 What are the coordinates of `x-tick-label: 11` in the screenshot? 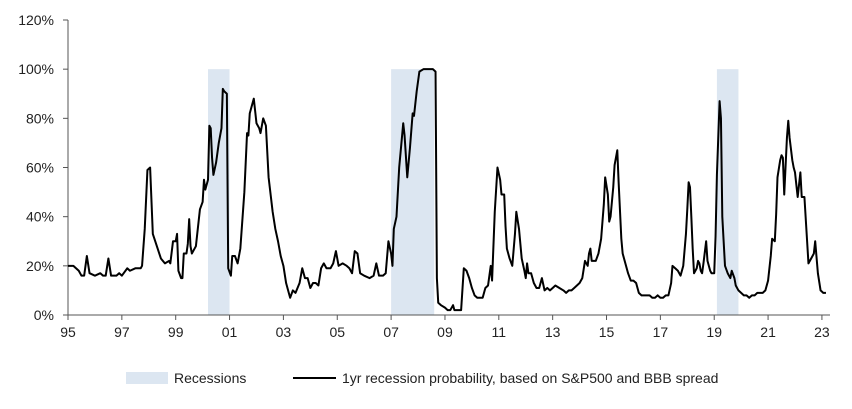 It's located at (499, 332).